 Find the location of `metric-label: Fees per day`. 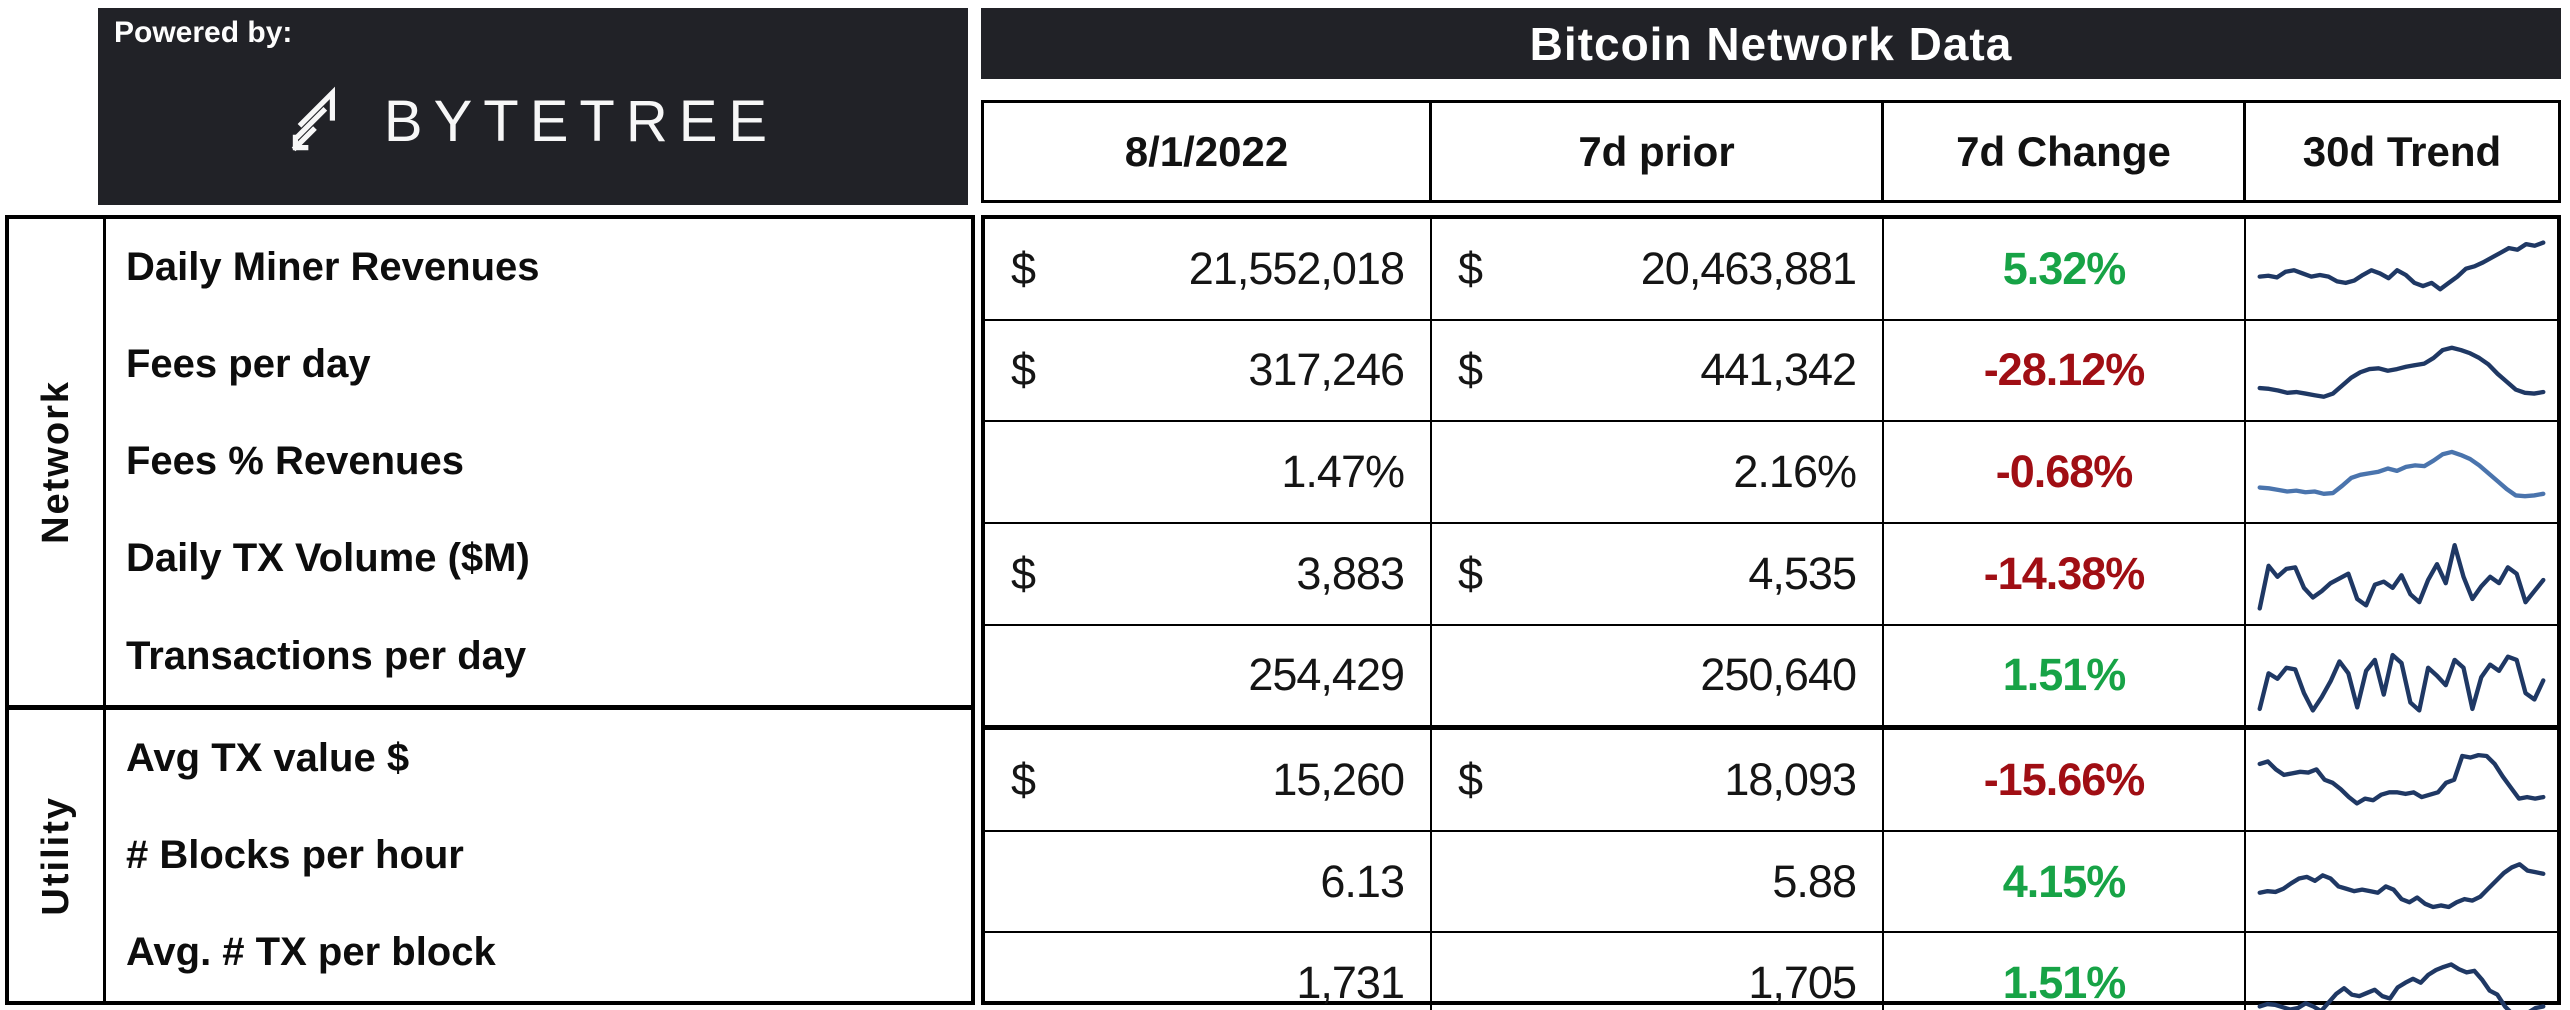

metric-label: Fees per day is located at coordinates (248, 364).